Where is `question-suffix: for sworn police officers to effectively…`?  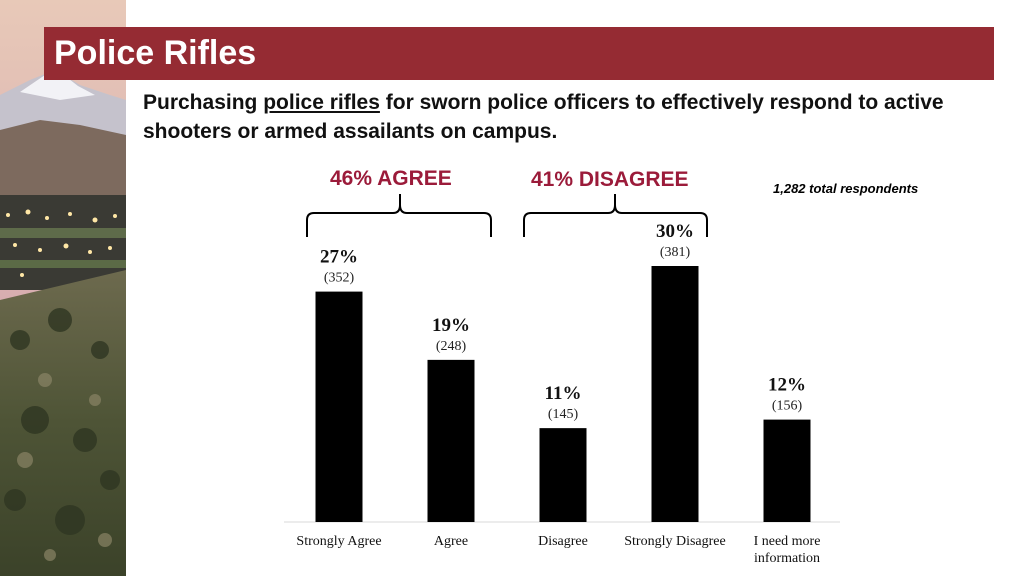 question-suffix: for sworn police officers to effectively… is located at coordinates (543, 117).